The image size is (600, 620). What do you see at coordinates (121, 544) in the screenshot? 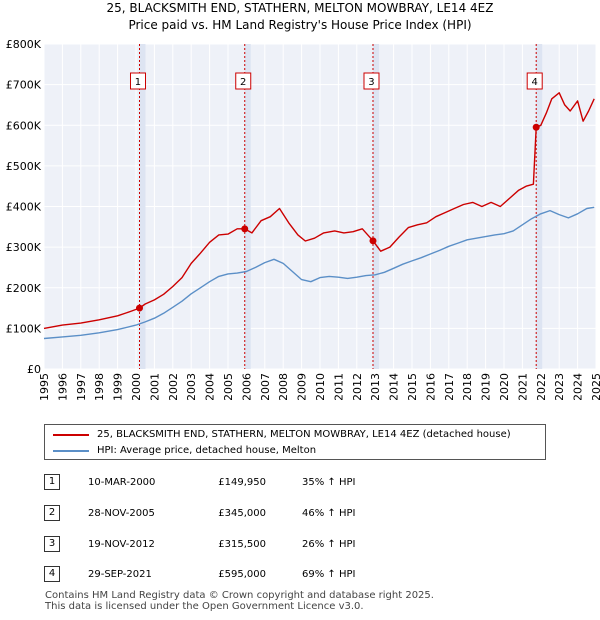
I see `sale-date: 19-NOV-2012` at bounding box center [121, 544].